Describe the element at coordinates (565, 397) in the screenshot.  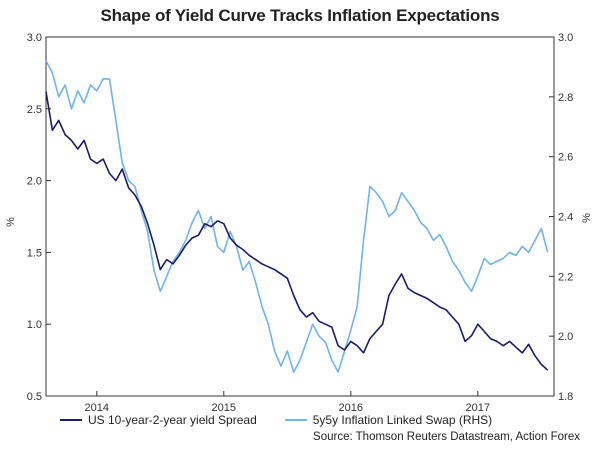
I see `right-tick-label: 1.8` at that location.